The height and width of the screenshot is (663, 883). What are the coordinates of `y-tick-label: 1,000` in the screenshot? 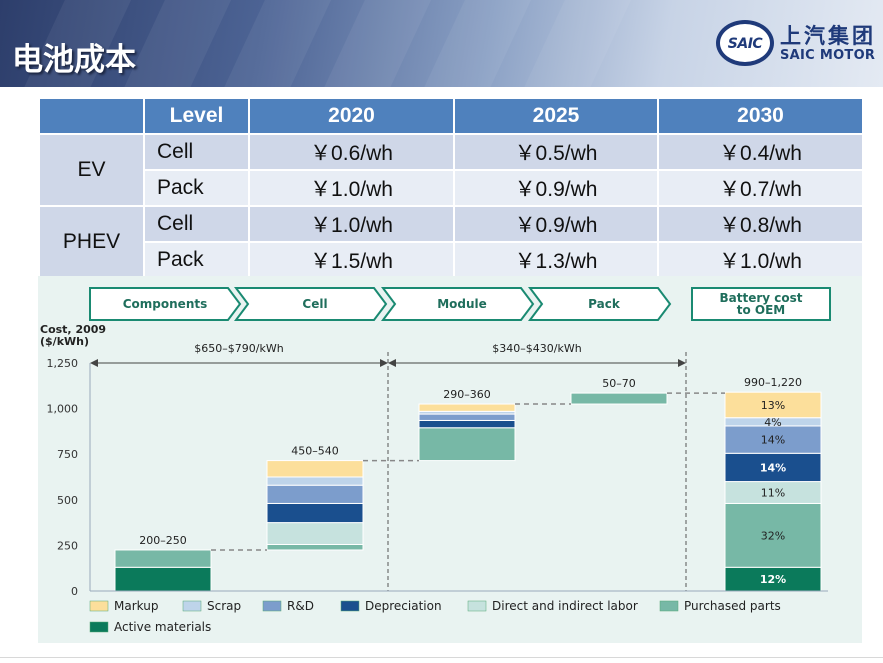 It's located at (63, 409).